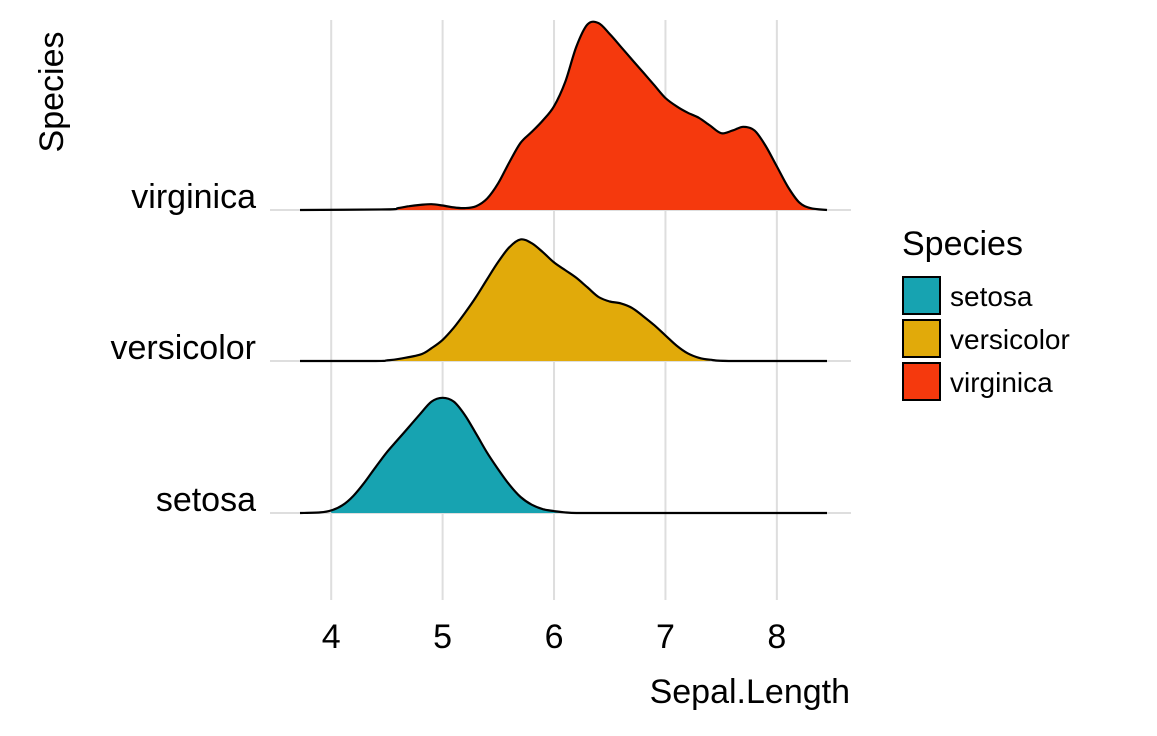 The width and height of the screenshot is (1157, 736). Describe the element at coordinates (921, 381) in the screenshot. I see `legend-swatch-virginica` at that location.